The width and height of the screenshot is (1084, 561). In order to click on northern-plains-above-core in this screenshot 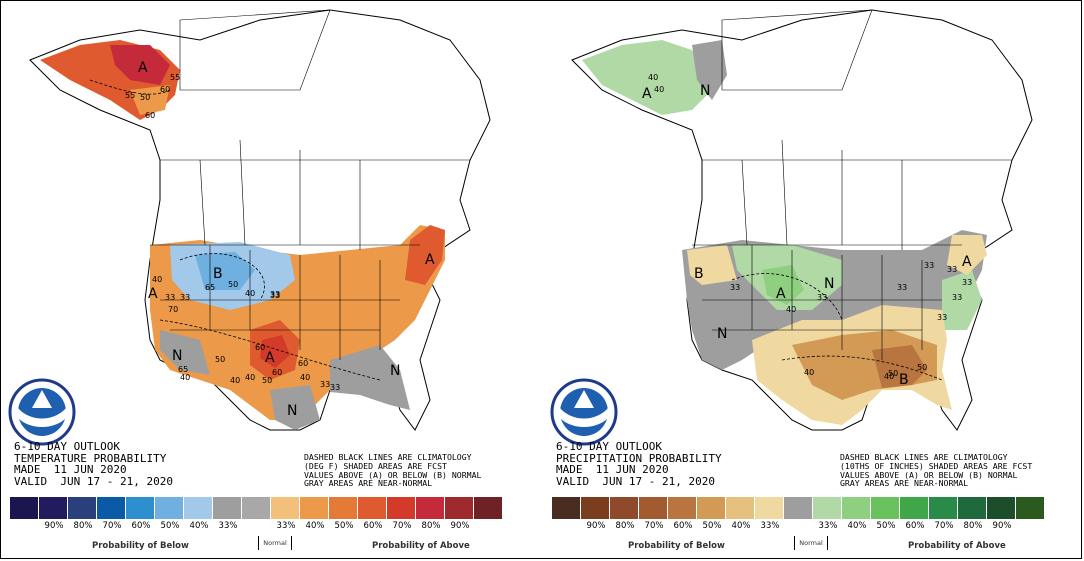, I will do `click(783, 285)`.